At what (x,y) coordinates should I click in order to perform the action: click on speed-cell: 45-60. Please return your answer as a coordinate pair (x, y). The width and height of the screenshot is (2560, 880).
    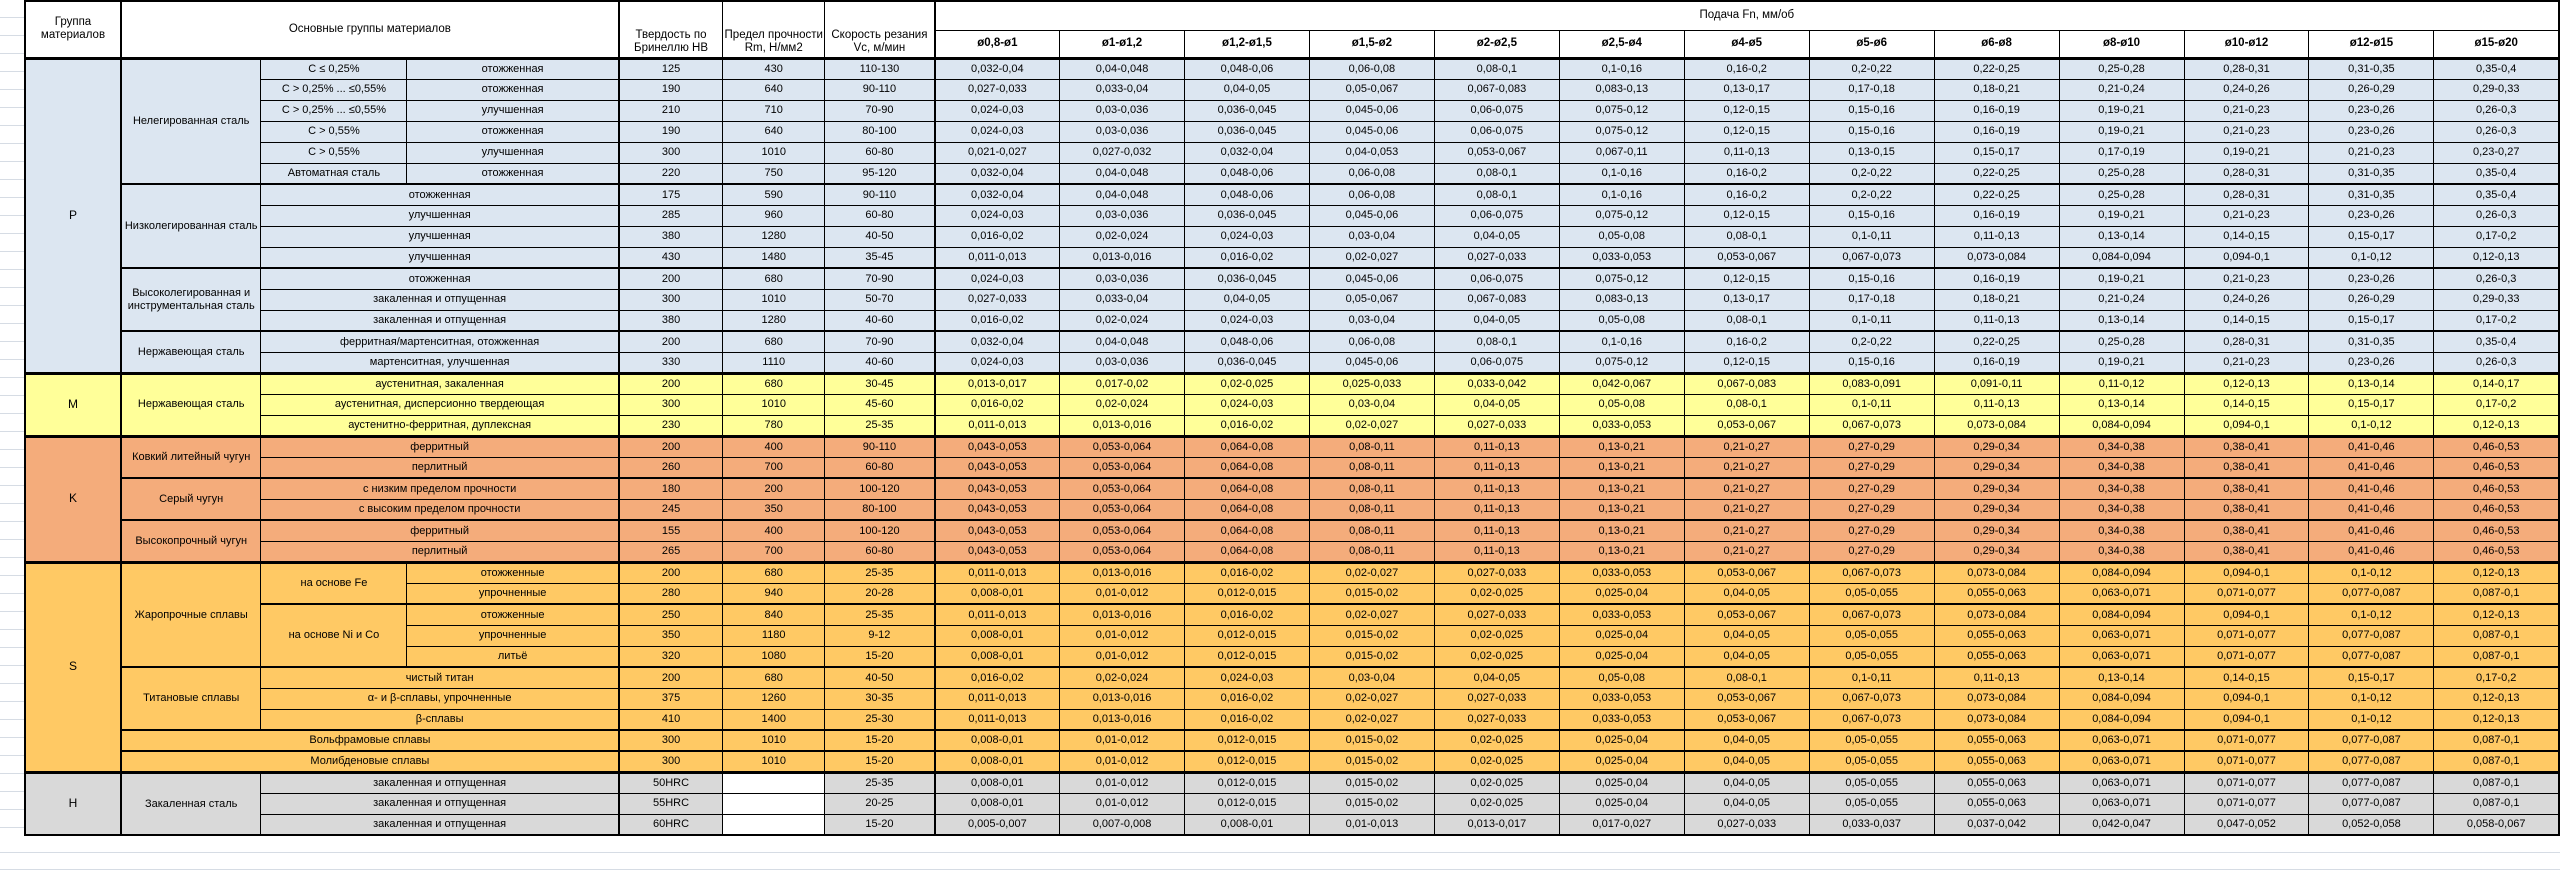
    Looking at the image, I should click on (880, 404).